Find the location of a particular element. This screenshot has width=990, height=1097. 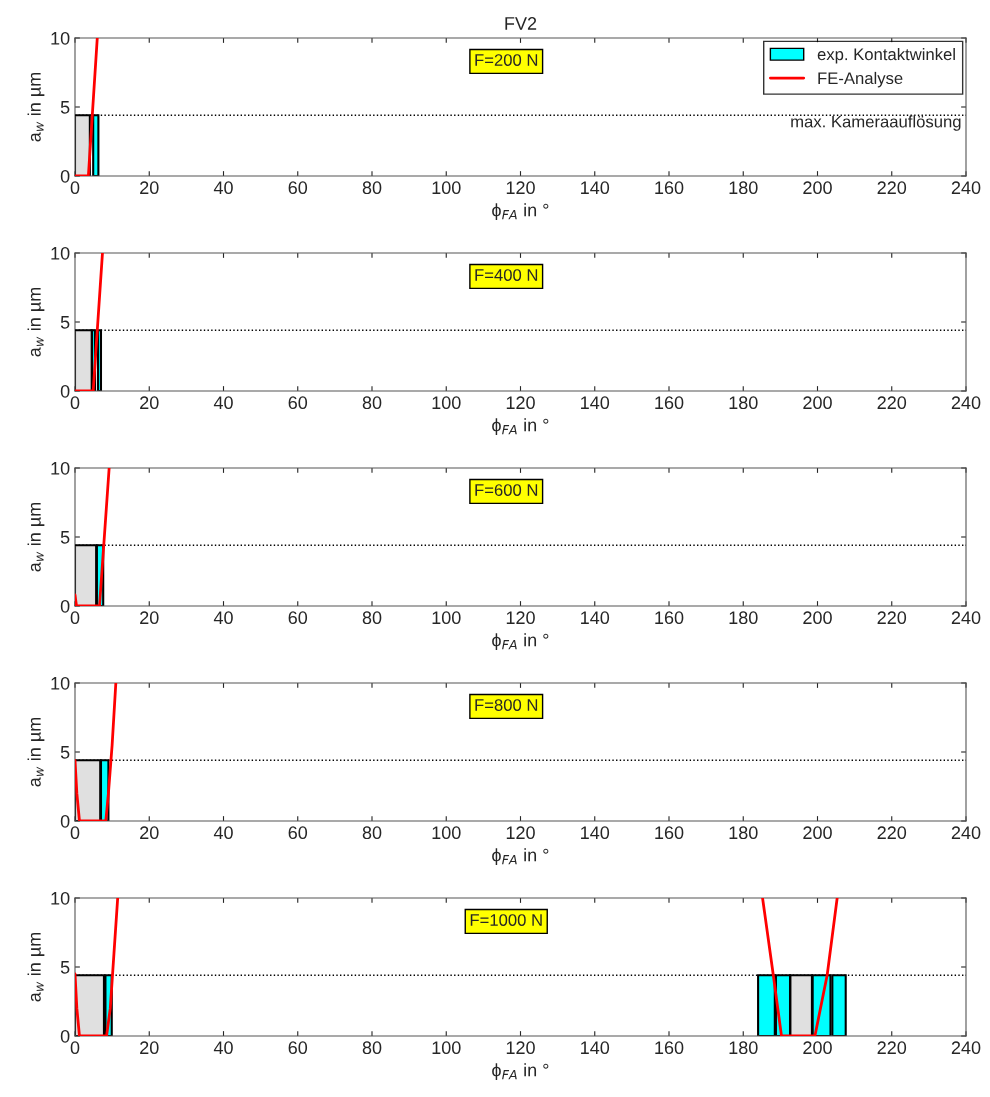

annotation: F=200 N is located at coordinates (506, 60).